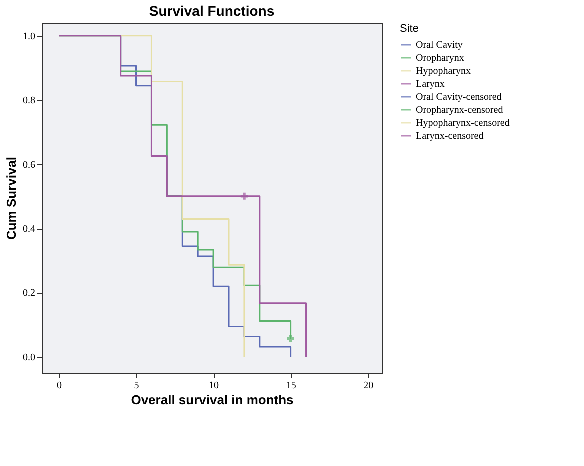 Image resolution: width=584 pixels, height=466 pixels. I want to click on legend-label: Hypopharynx-censored, so click(463, 123).